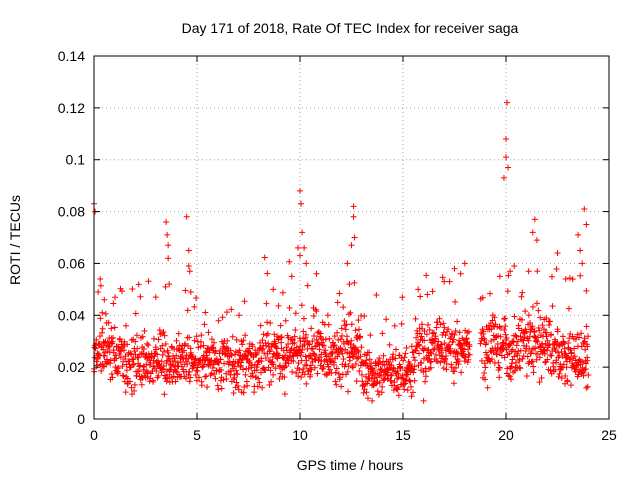  Describe the element at coordinates (71, 212) in the screenshot. I see `y-tick-label: 0.08` at that location.